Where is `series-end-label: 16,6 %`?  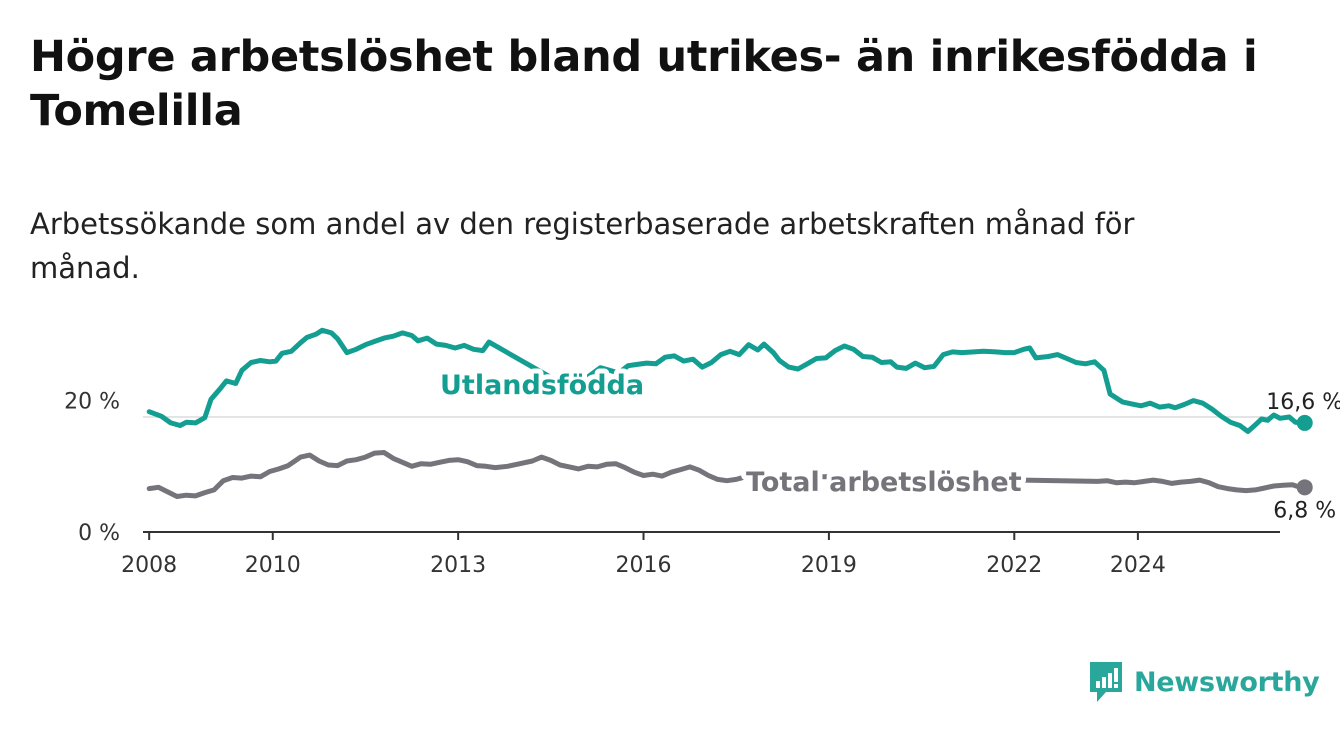
series-end-label: 16,6 % is located at coordinates (1303, 402).